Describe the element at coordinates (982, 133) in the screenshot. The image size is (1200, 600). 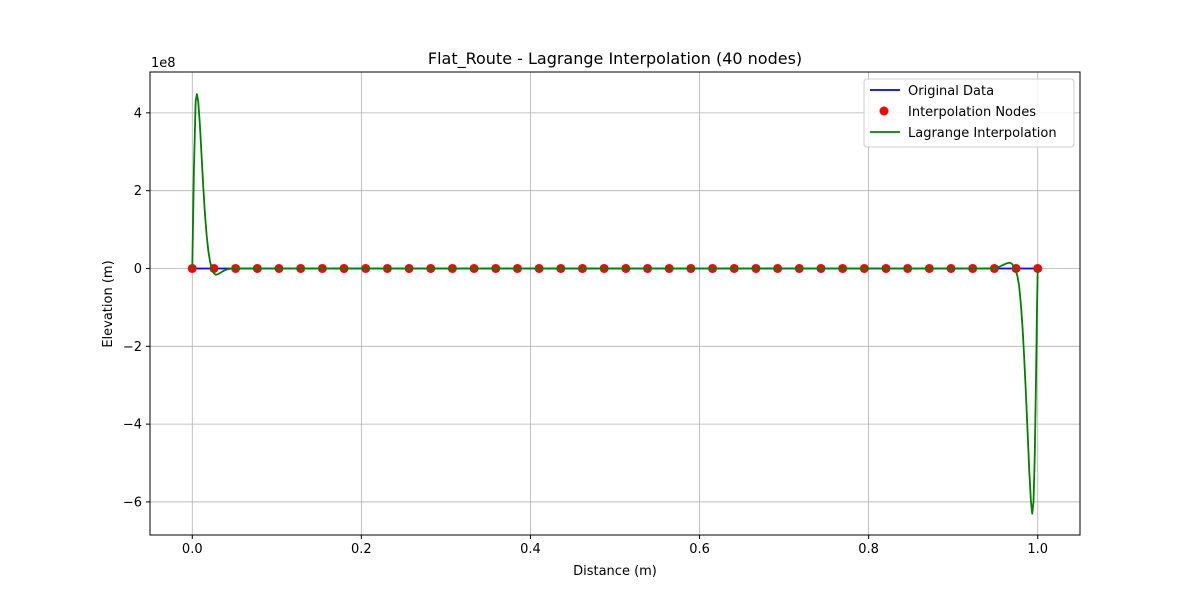
I see `legend-label-lagrange-interpolation: Lagrange Interpolation` at that location.